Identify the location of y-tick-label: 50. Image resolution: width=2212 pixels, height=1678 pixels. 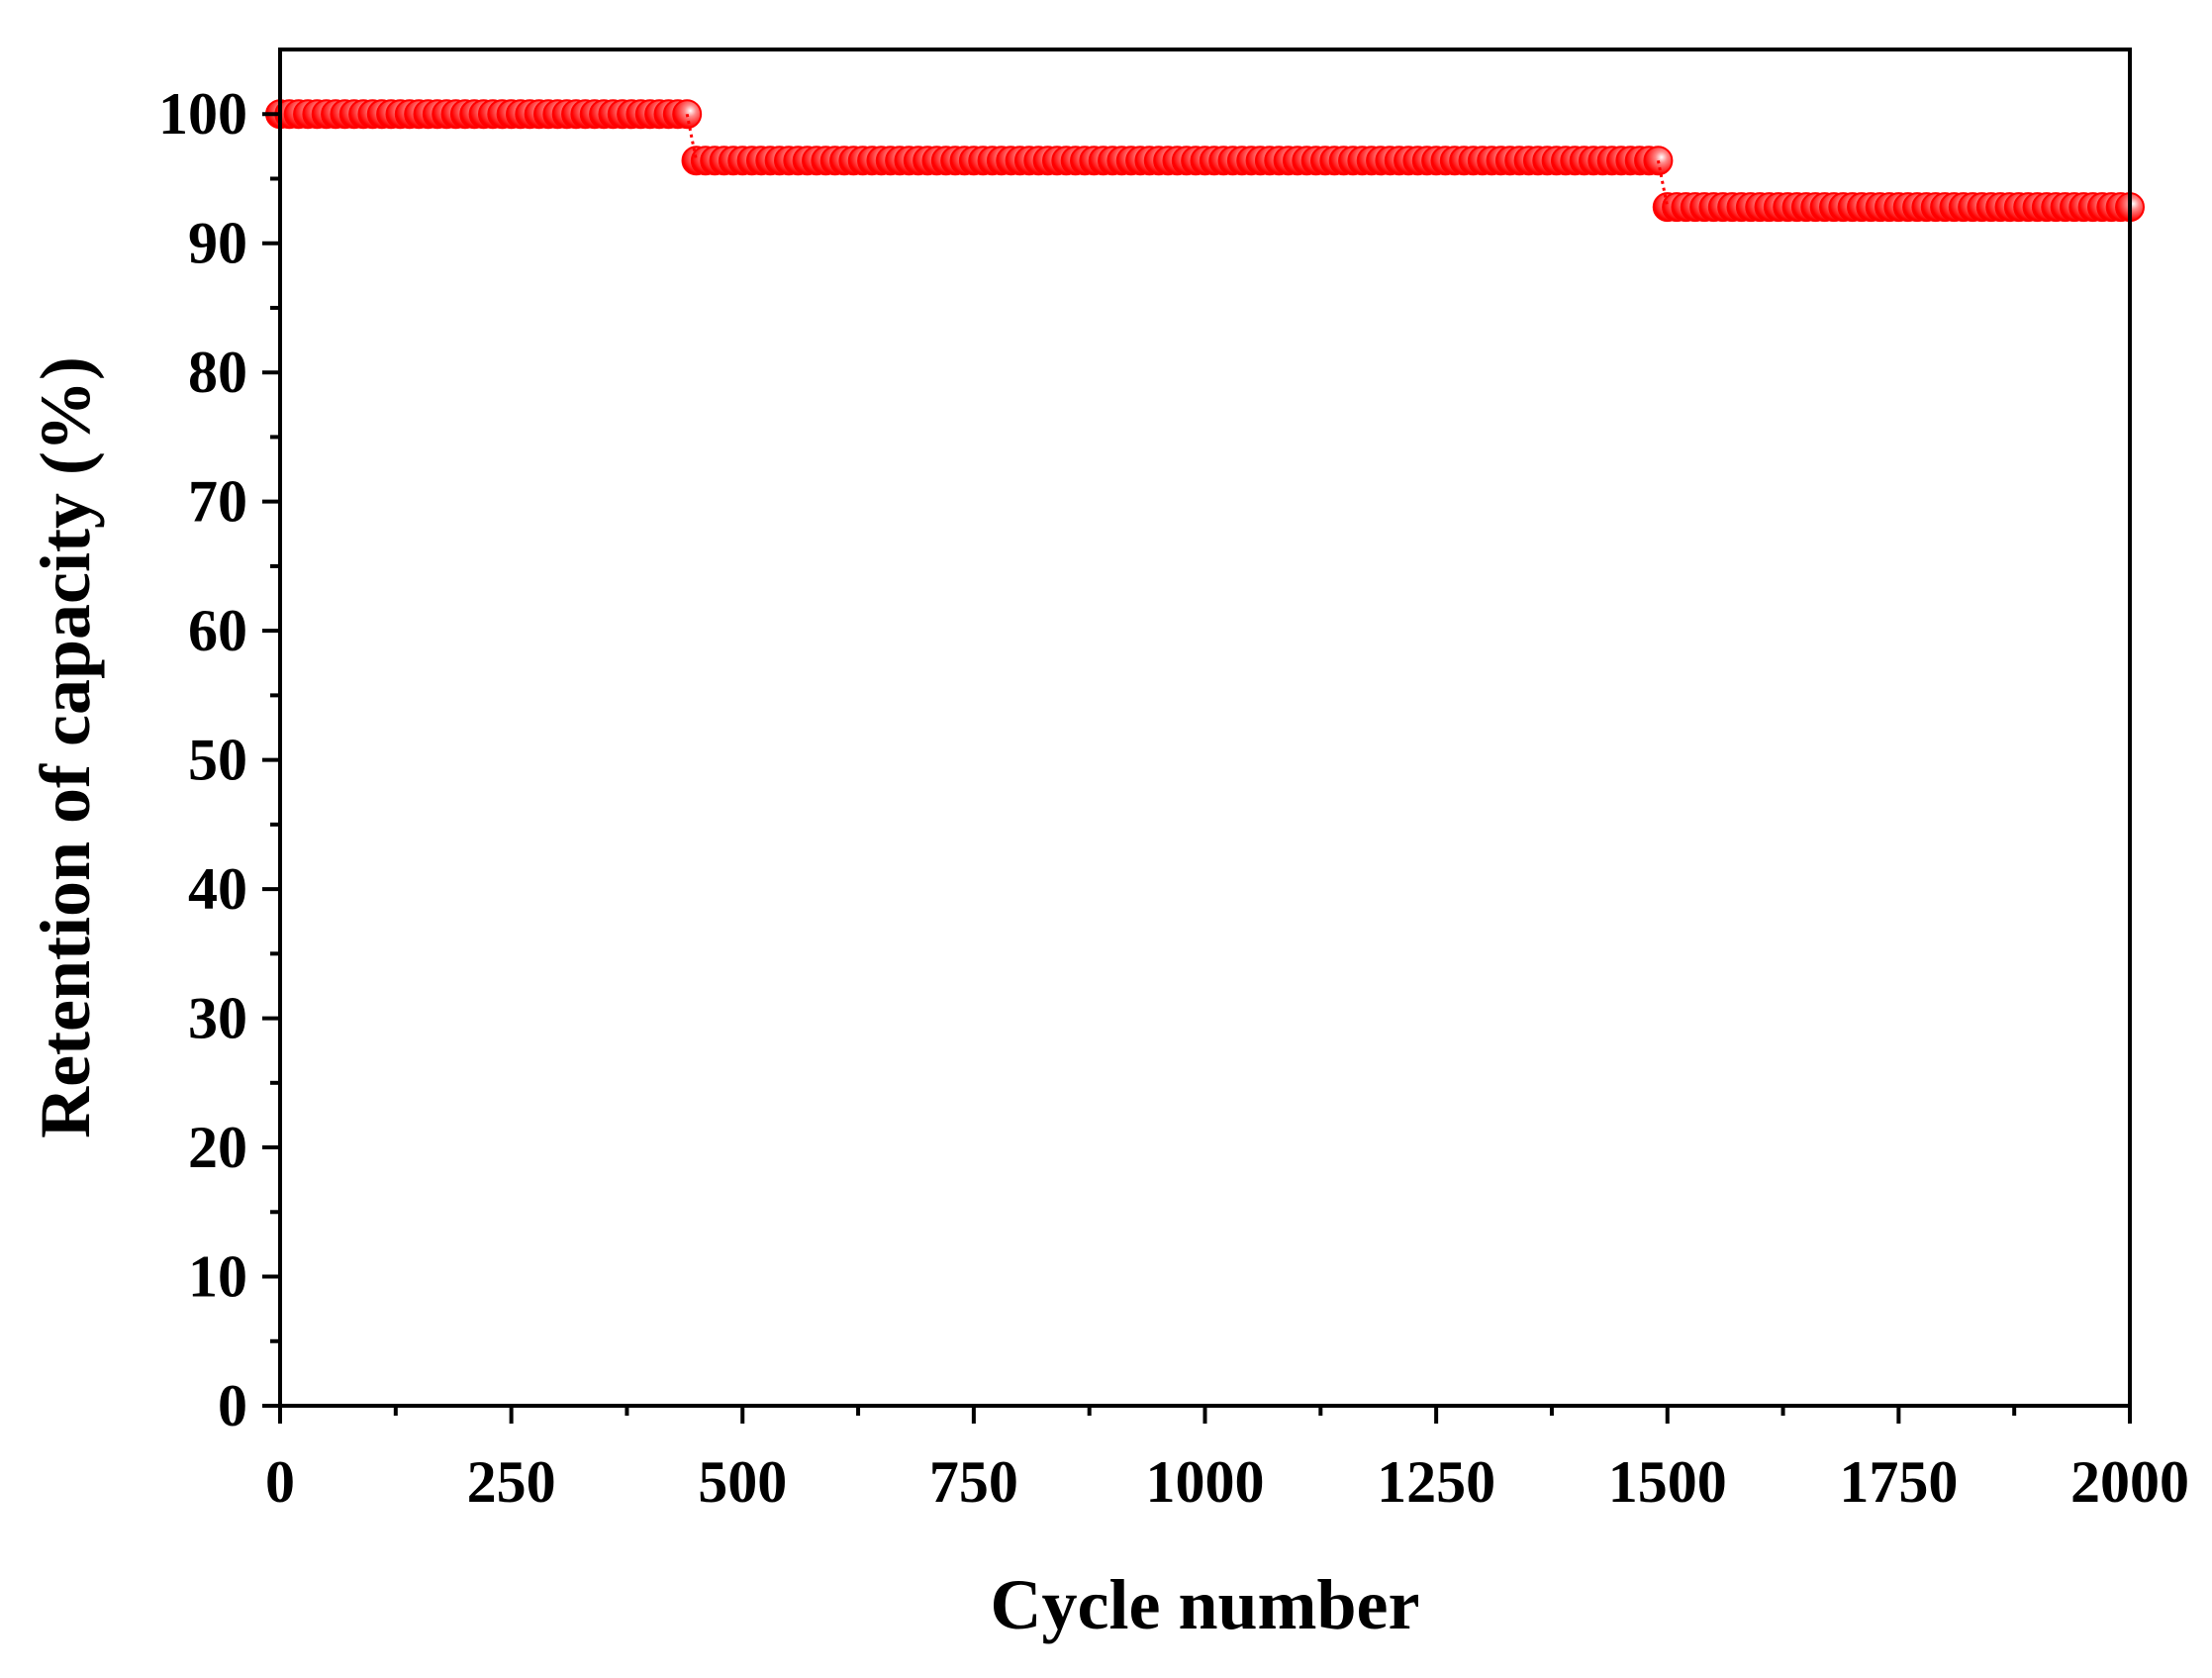
(217, 760).